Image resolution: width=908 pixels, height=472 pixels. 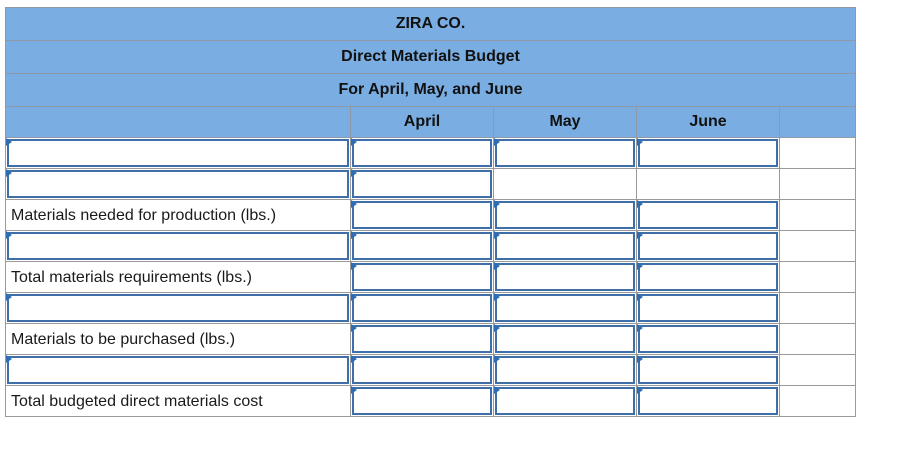 What do you see at coordinates (178, 339) in the screenshot?
I see `row-label-cell: Materials to be purchased (lbs.)` at bounding box center [178, 339].